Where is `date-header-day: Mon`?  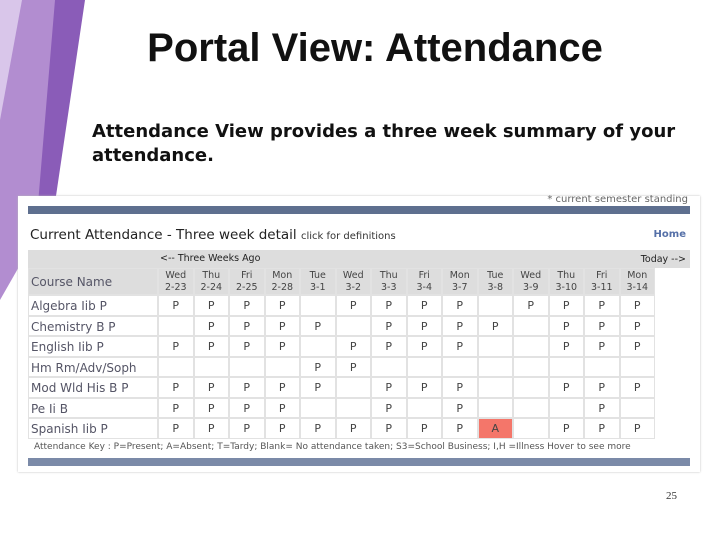
date-header-day: Mon is located at coordinates (459, 275).